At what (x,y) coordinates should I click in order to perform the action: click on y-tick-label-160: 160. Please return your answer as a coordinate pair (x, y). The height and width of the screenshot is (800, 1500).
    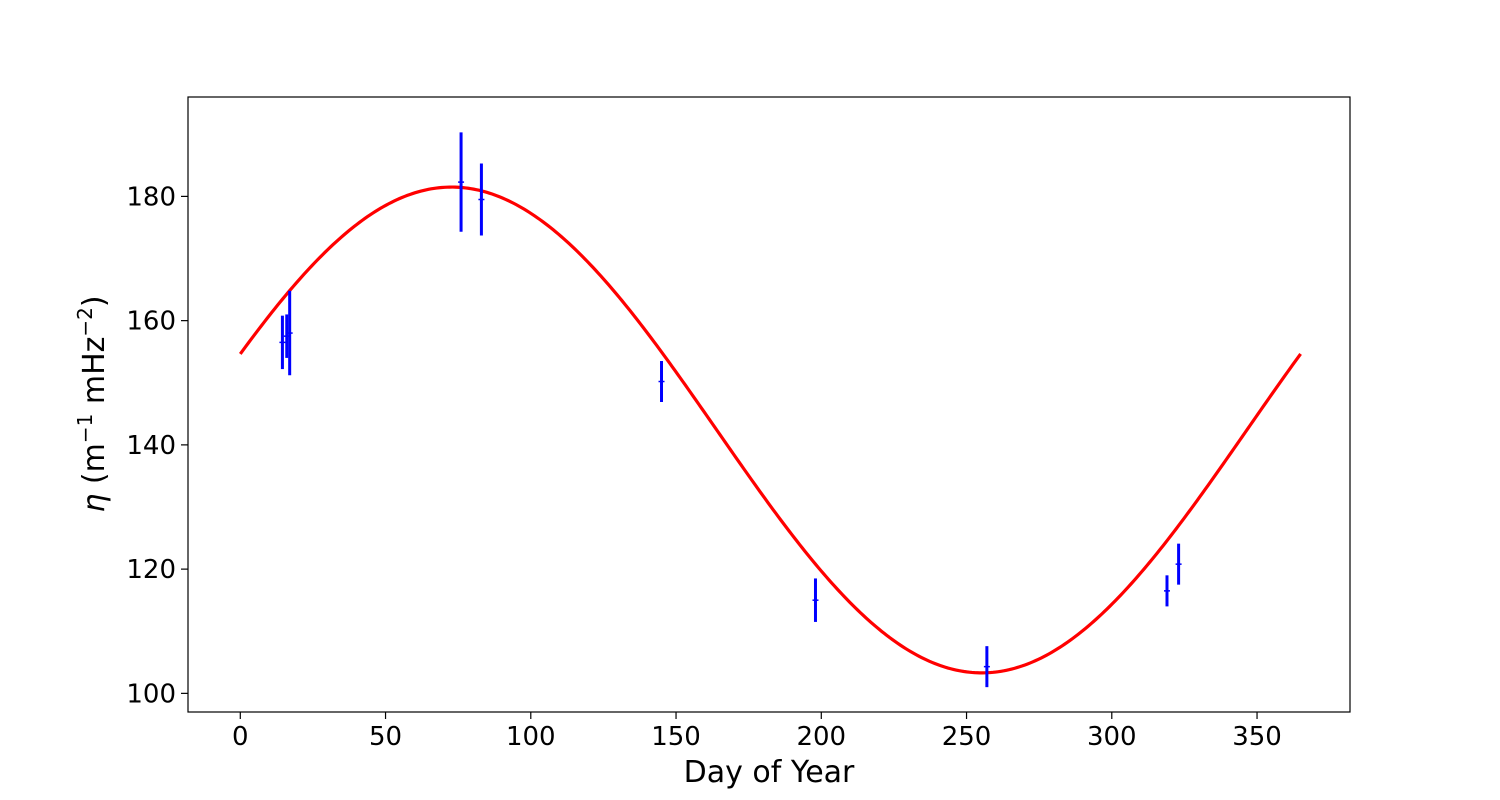
    Looking at the image, I should click on (151, 322).